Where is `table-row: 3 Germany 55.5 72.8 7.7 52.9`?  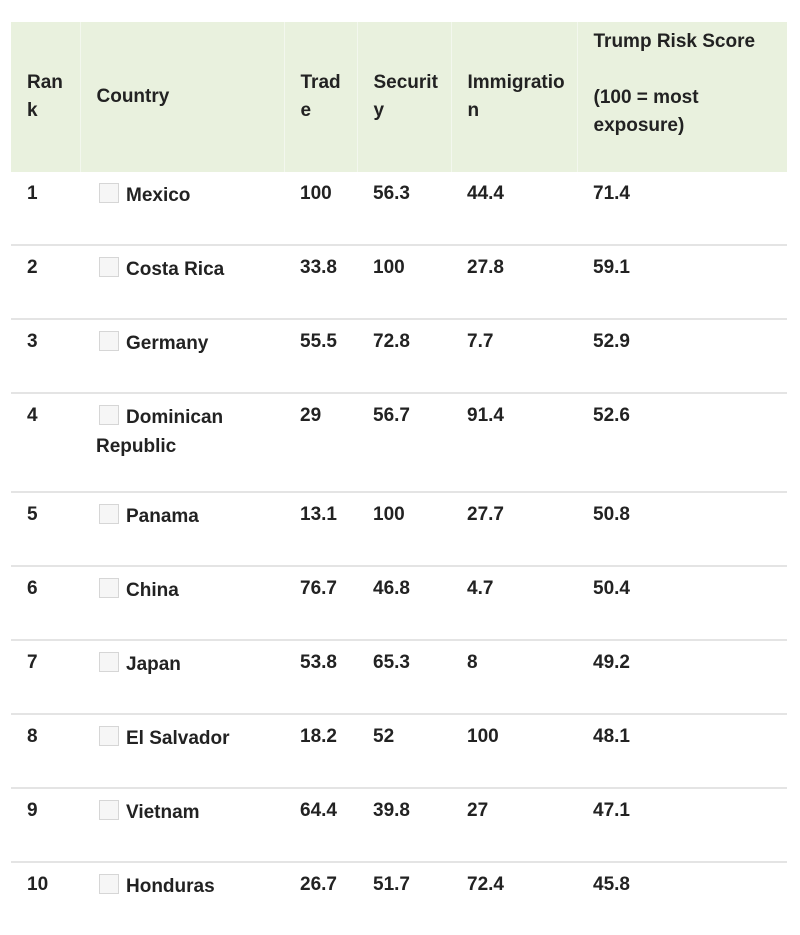 table-row: 3 Germany 55.5 72.8 7.7 52.9 is located at coordinates (399, 356).